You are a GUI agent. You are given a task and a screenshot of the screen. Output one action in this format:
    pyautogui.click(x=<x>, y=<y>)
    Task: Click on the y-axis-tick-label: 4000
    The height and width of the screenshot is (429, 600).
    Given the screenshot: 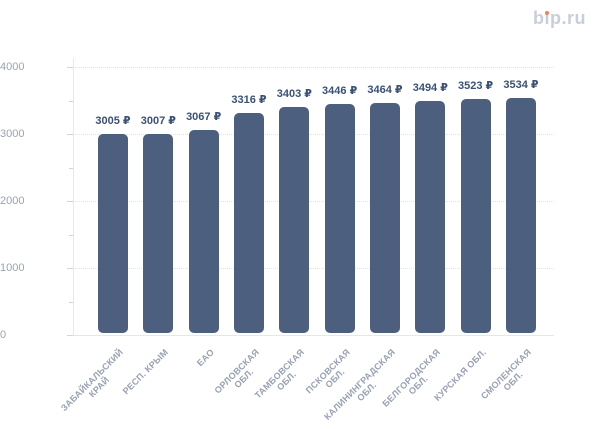 What is the action you would take?
    pyautogui.click(x=12, y=67)
    